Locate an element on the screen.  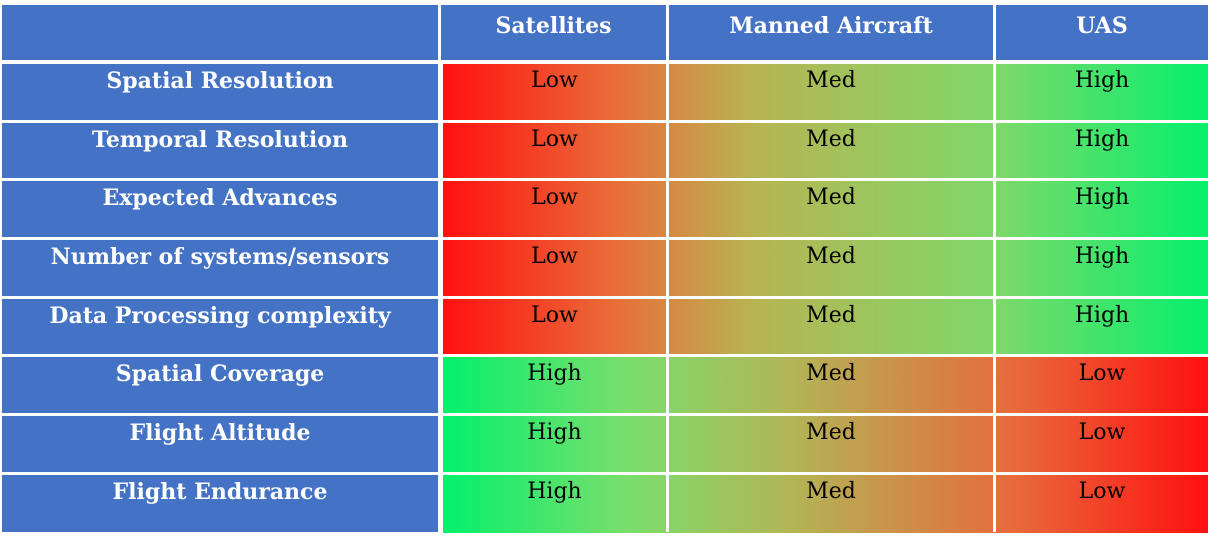
row-label: Data Processing complexity is located at coordinates (220, 327).